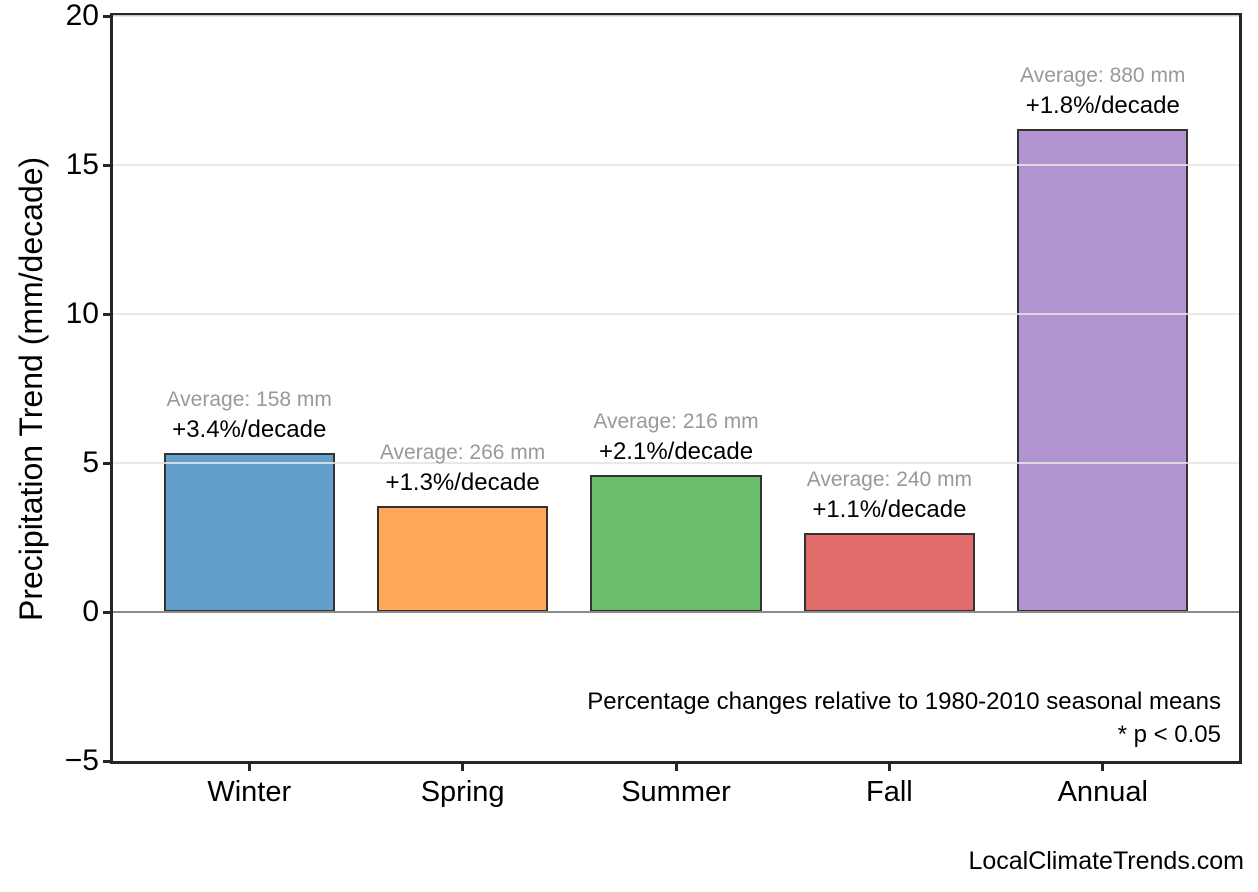 This screenshot has height=892, width=1258. I want to click on percent-label-summer: +2.1%/decade, so click(676, 451).